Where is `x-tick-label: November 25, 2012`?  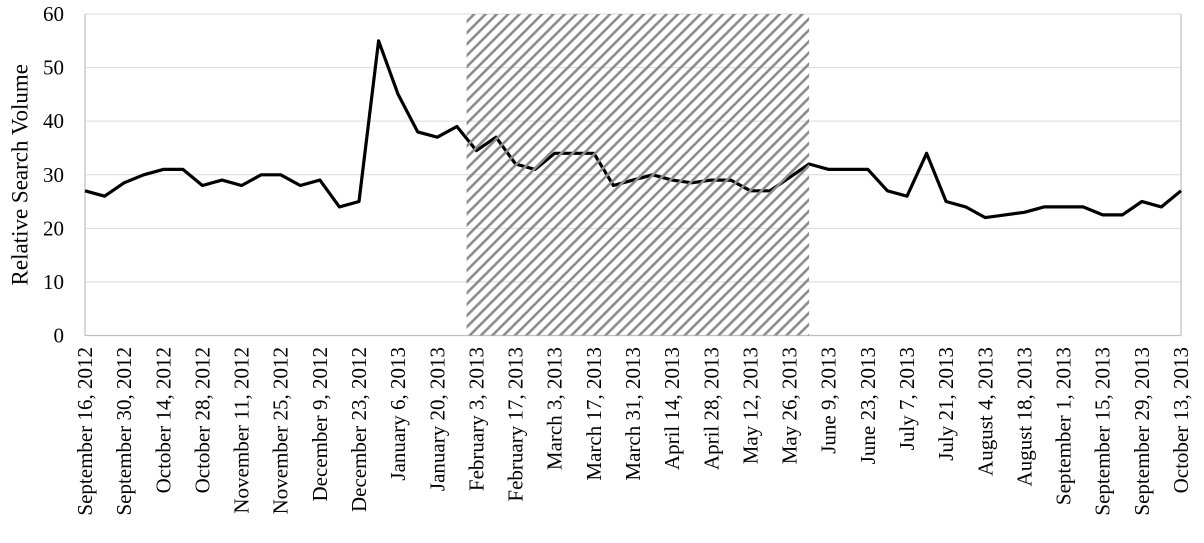
x-tick-label: November 25, 2012 is located at coordinates (281, 430).